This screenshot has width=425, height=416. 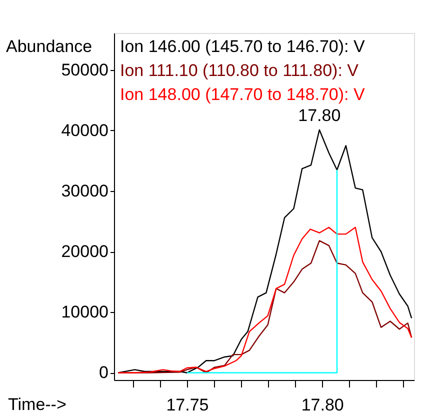 I want to click on text: Ion 111.10 (110.80 to 111.80): V, so click(x=240, y=70).